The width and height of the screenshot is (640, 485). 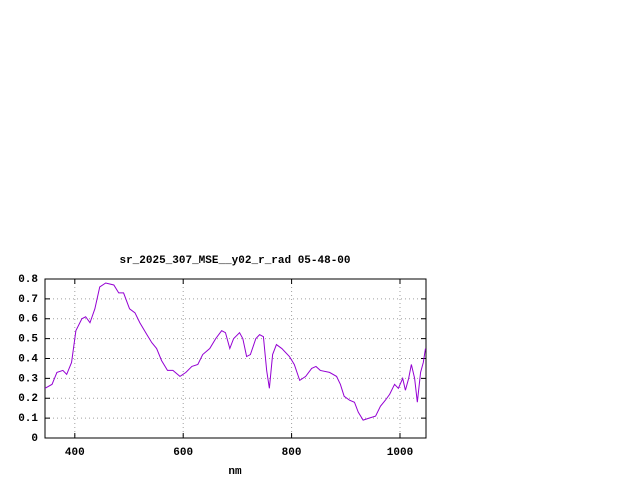 I want to click on x-tick-label: 1000, so click(x=400, y=453).